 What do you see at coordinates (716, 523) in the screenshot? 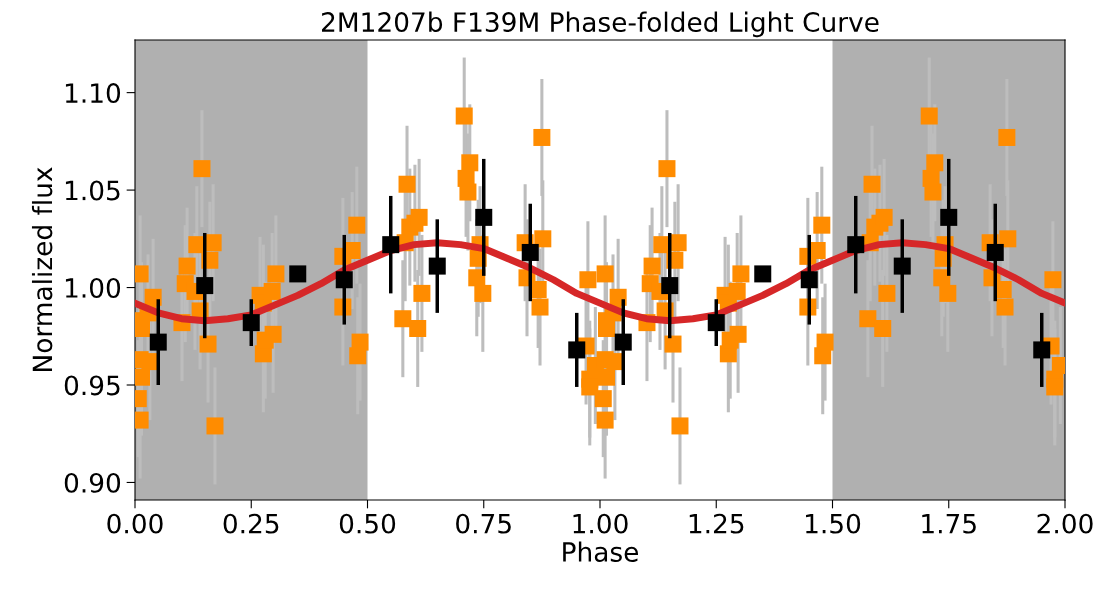
I see `x-tick-label: 1.25` at bounding box center [716, 523].